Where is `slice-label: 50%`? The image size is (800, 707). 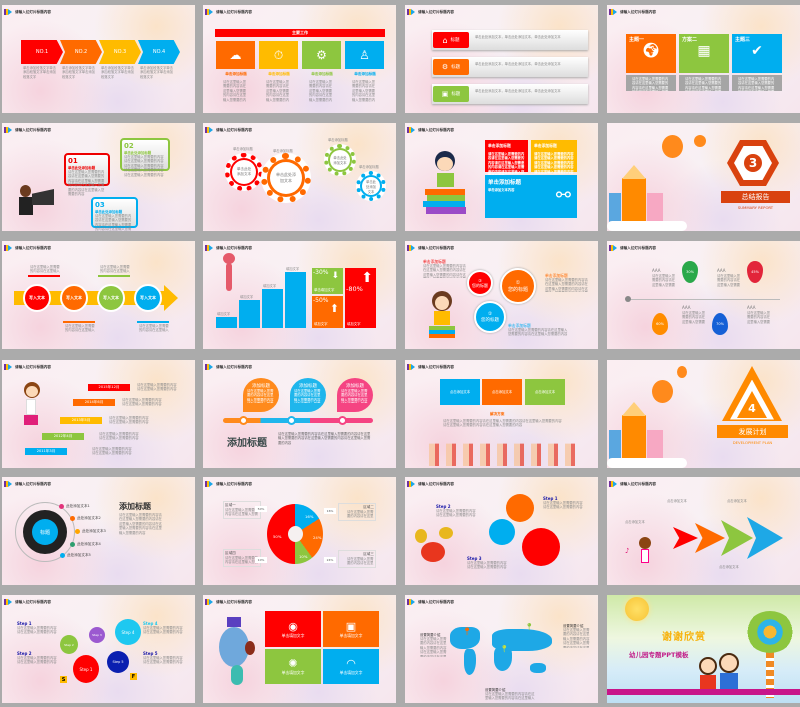
slice-label: 50% is located at coordinates (277, 536).